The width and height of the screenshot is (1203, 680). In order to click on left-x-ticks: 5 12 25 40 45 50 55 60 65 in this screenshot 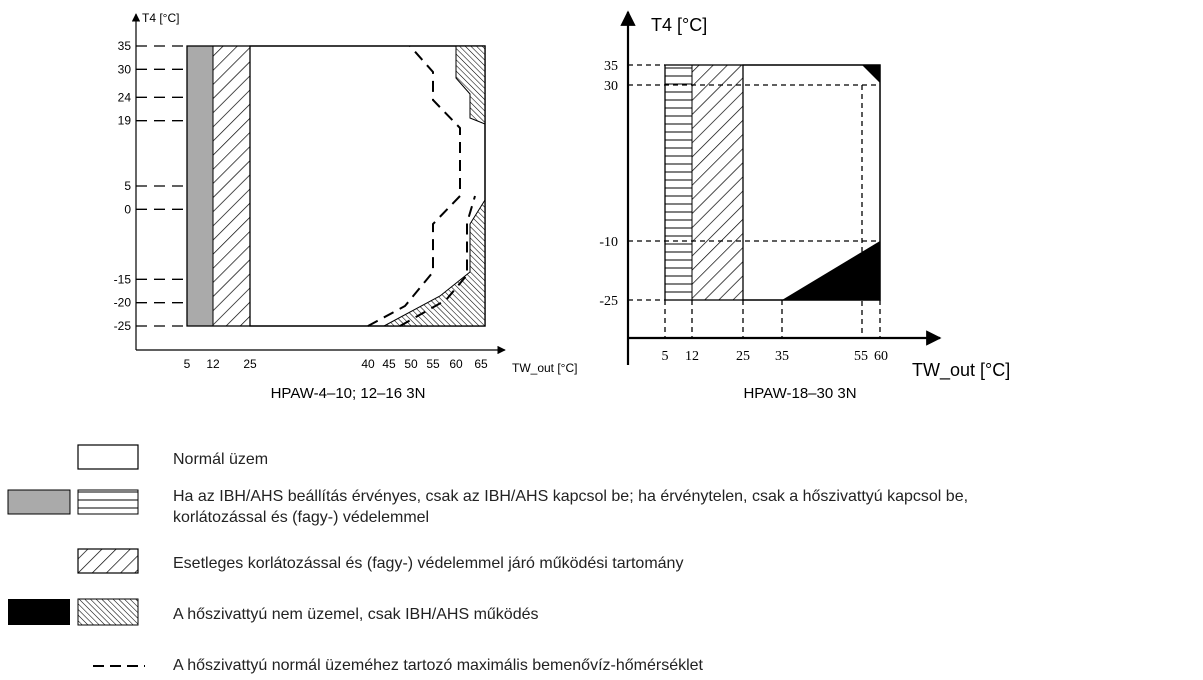, I will do `click(336, 364)`.